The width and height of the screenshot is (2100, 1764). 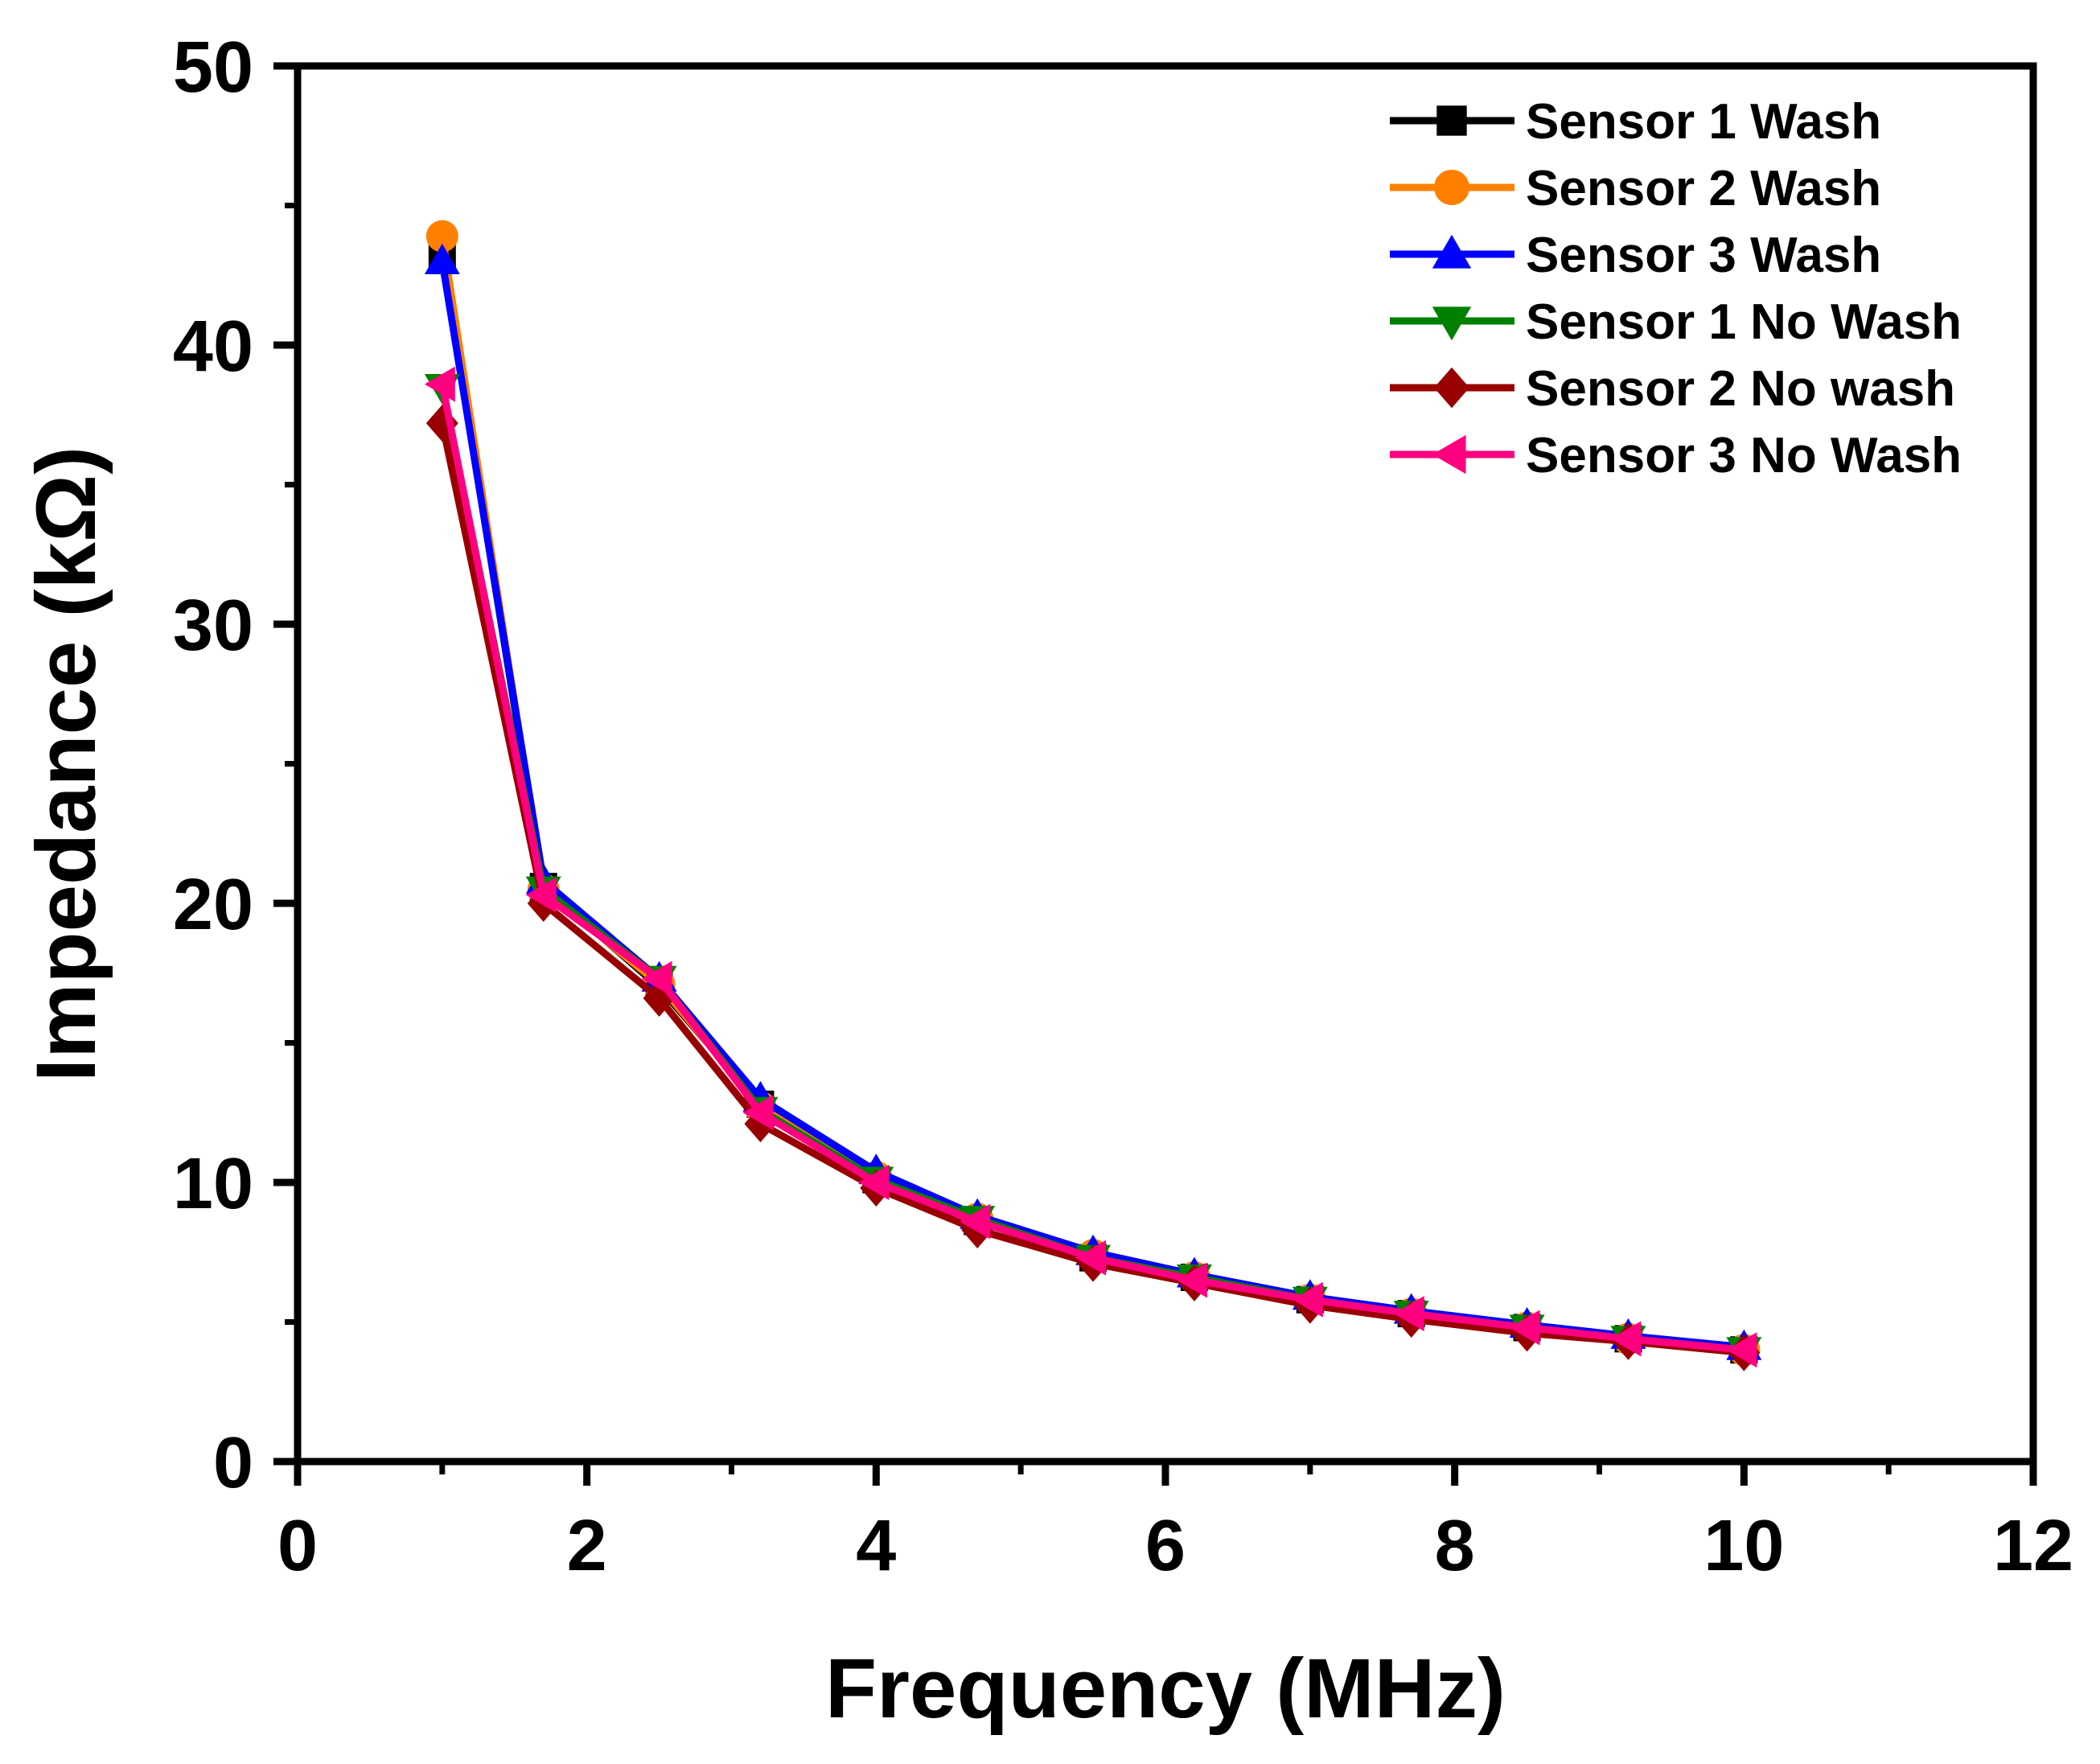 I want to click on y-axis-title: Impedance (kΩ), so click(x=66, y=764).